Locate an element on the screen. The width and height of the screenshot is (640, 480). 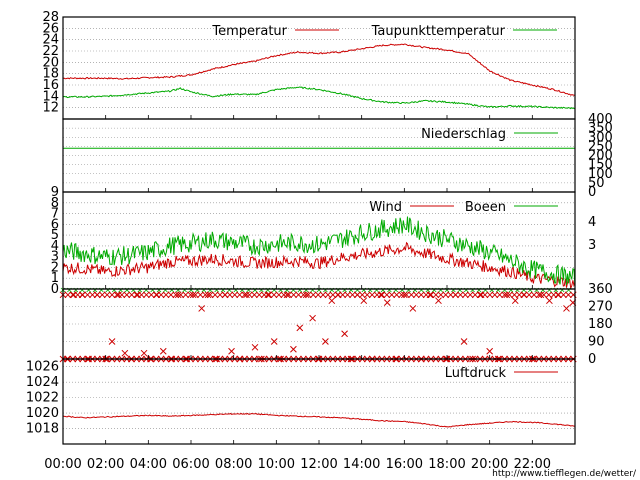
y-tick-label: 100 is located at coordinates (600, 174).